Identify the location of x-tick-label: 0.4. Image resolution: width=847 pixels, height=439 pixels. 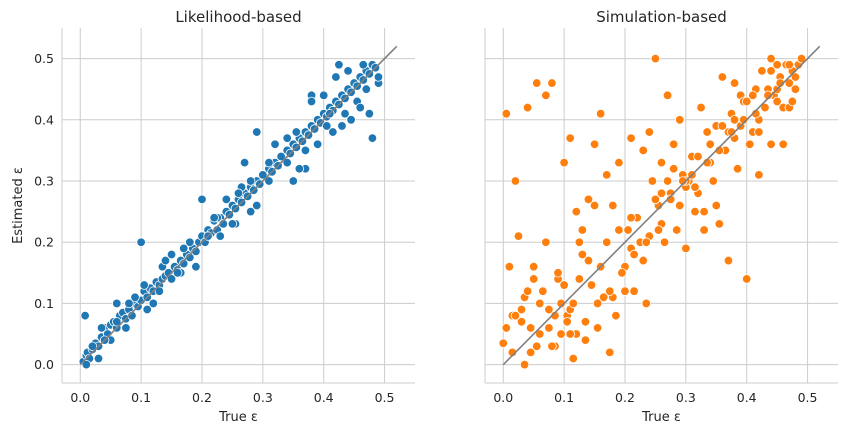
(747, 397).